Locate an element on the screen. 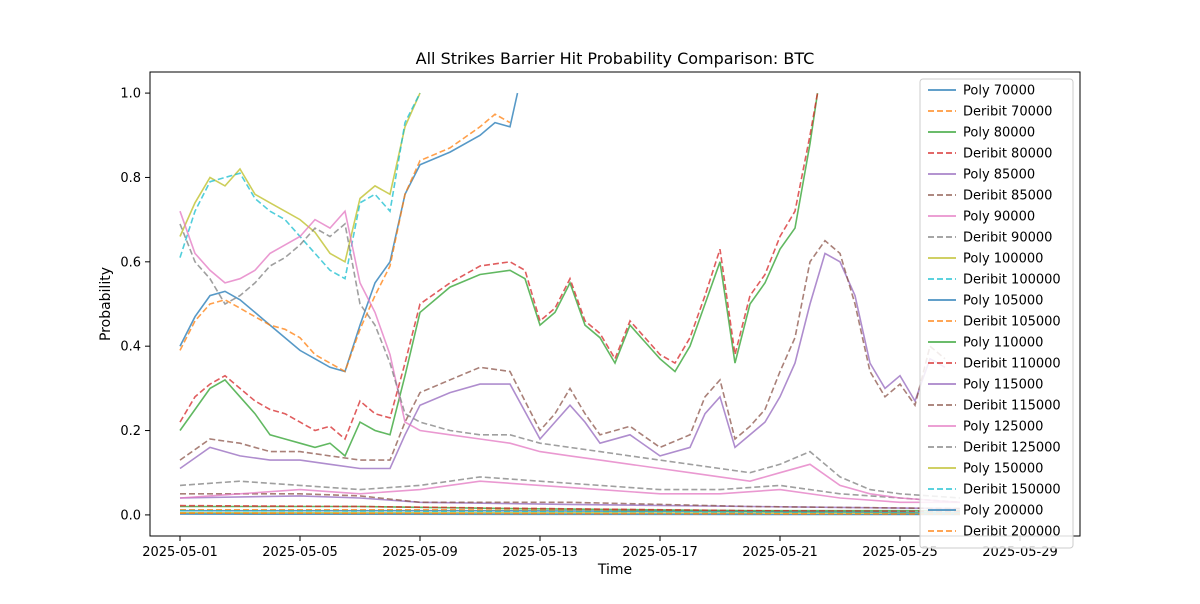 This screenshot has width=1200, height=604. legend-label: Poly 200000 is located at coordinates (1003, 511).